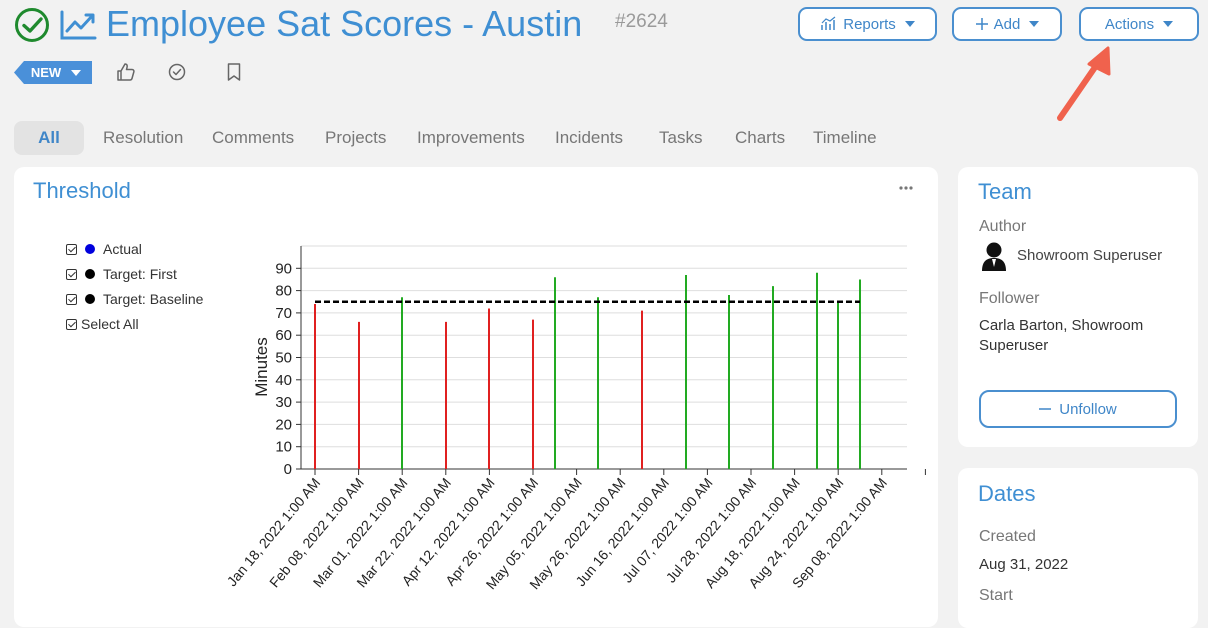 This screenshot has width=1208, height=628. I want to click on ticket-id: #2624, so click(641, 21).